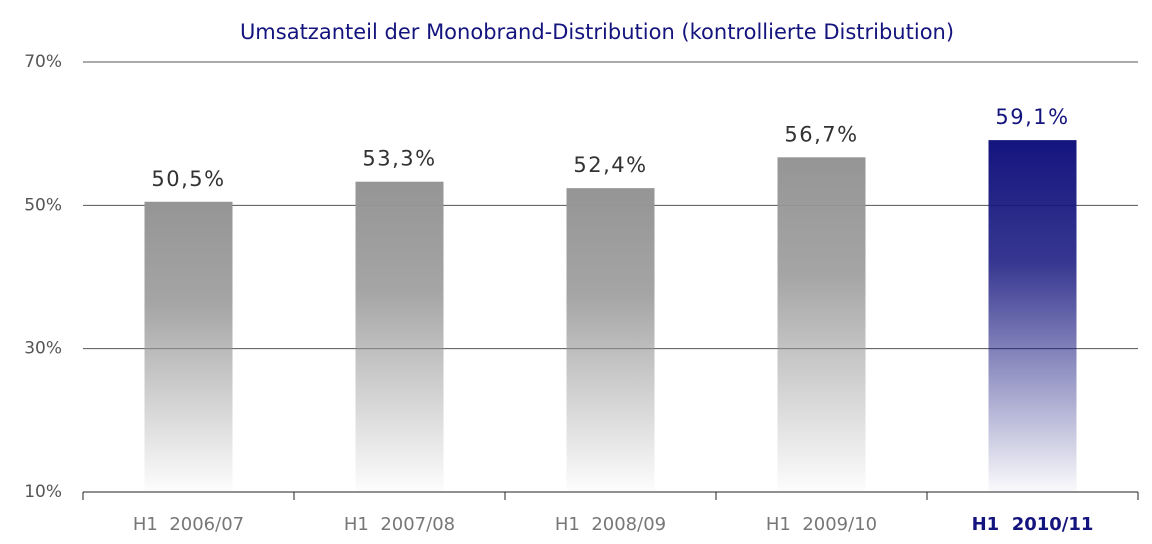  What do you see at coordinates (188, 524) in the screenshot?
I see `x-tick-label: H1 2006/07` at bounding box center [188, 524].